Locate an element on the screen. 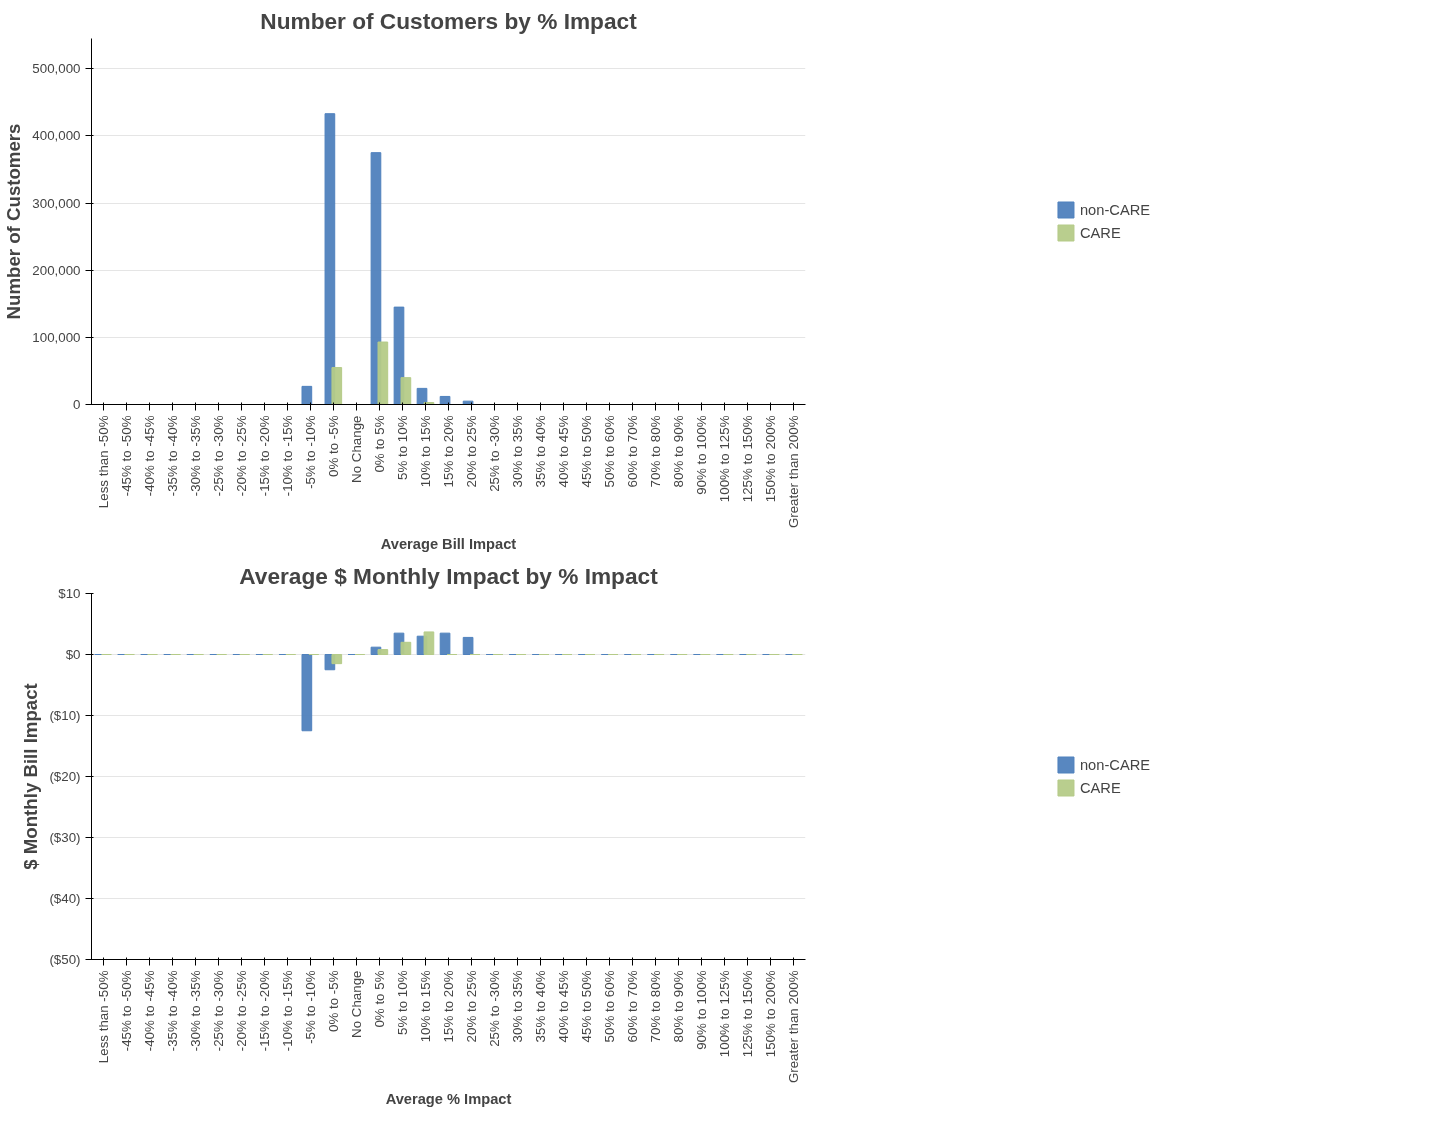 The image size is (1429, 1132). y-tick-label: ($30) is located at coordinates (65, 837).